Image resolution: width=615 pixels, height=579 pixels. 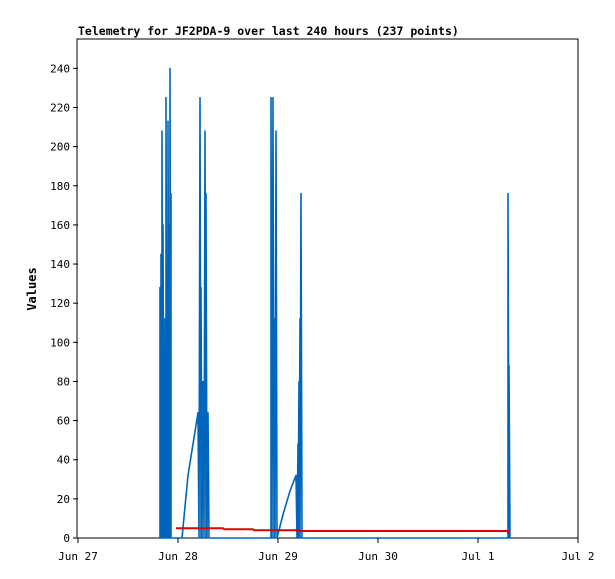 What do you see at coordinates (60, 68) in the screenshot?
I see `y-tick-label: 240` at bounding box center [60, 68].